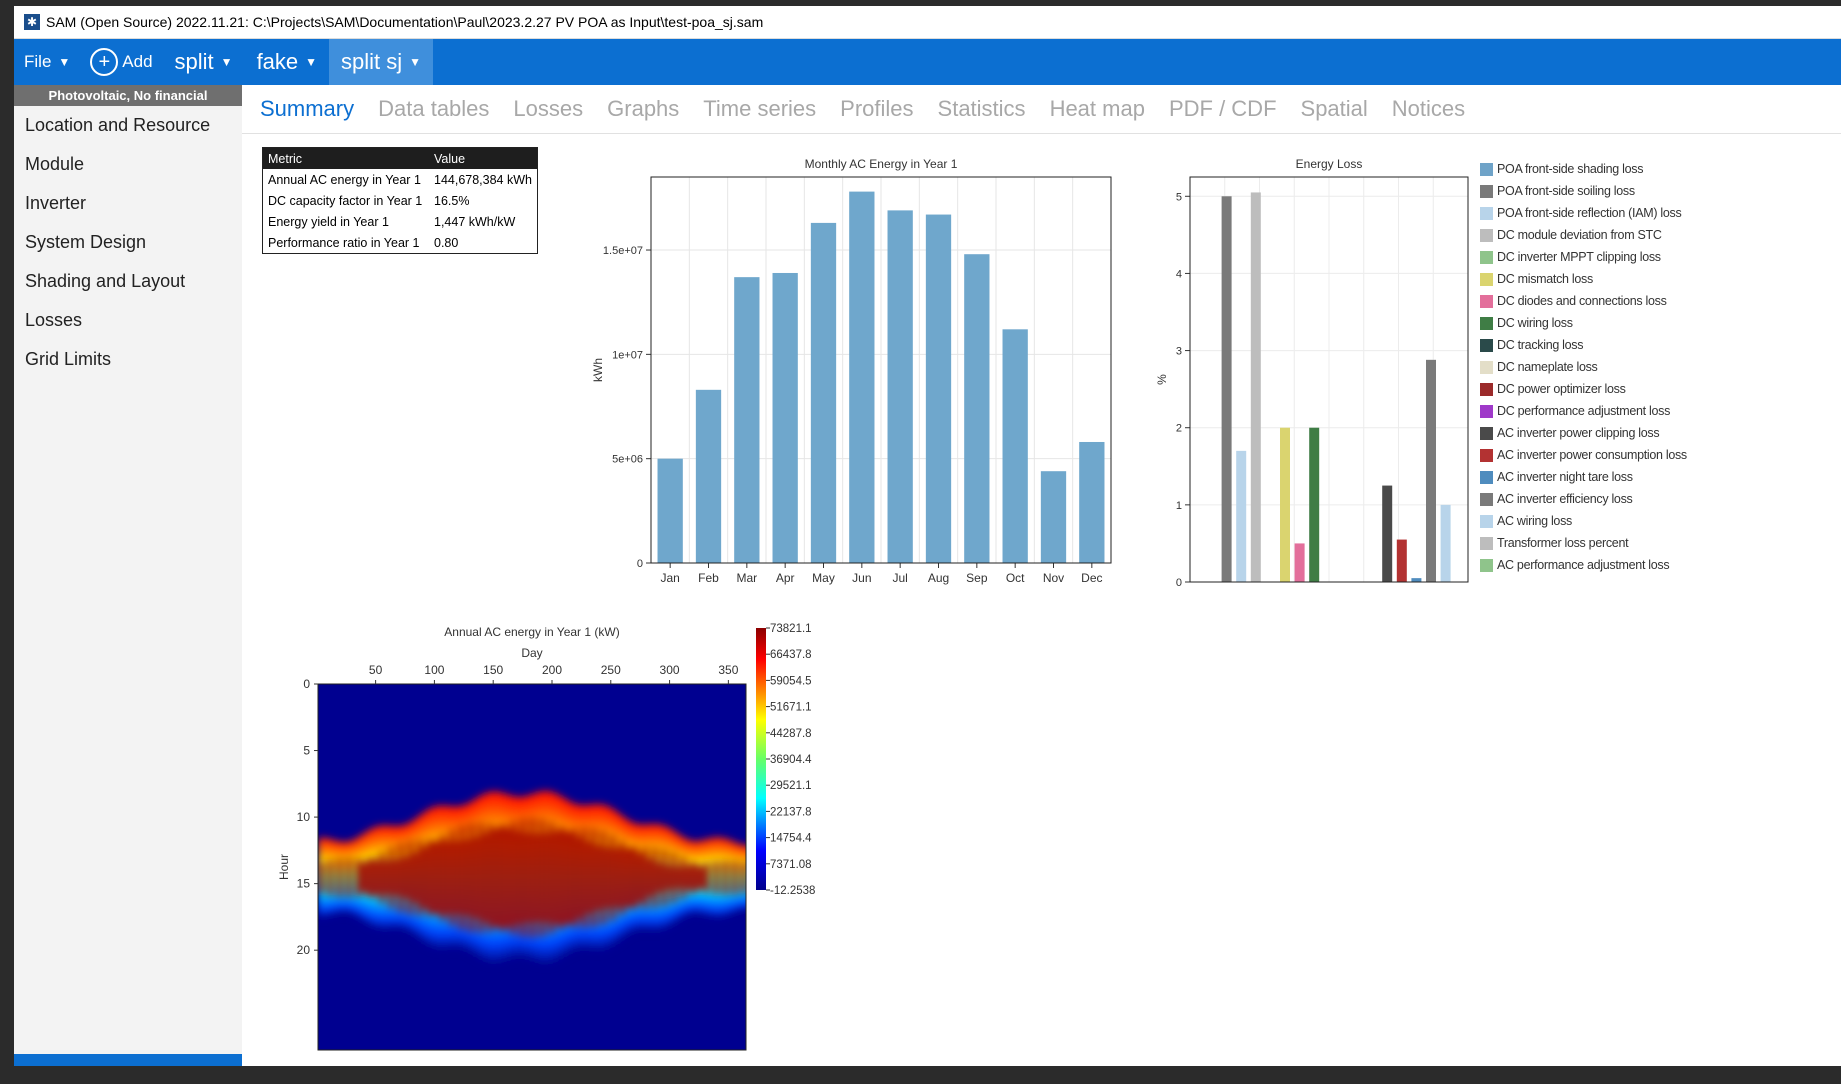 This screenshot has width=1841, height=1084. Describe the element at coordinates (56, 203) in the screenshot. I see `sidebar-item-inverter: Inverter` at that location.